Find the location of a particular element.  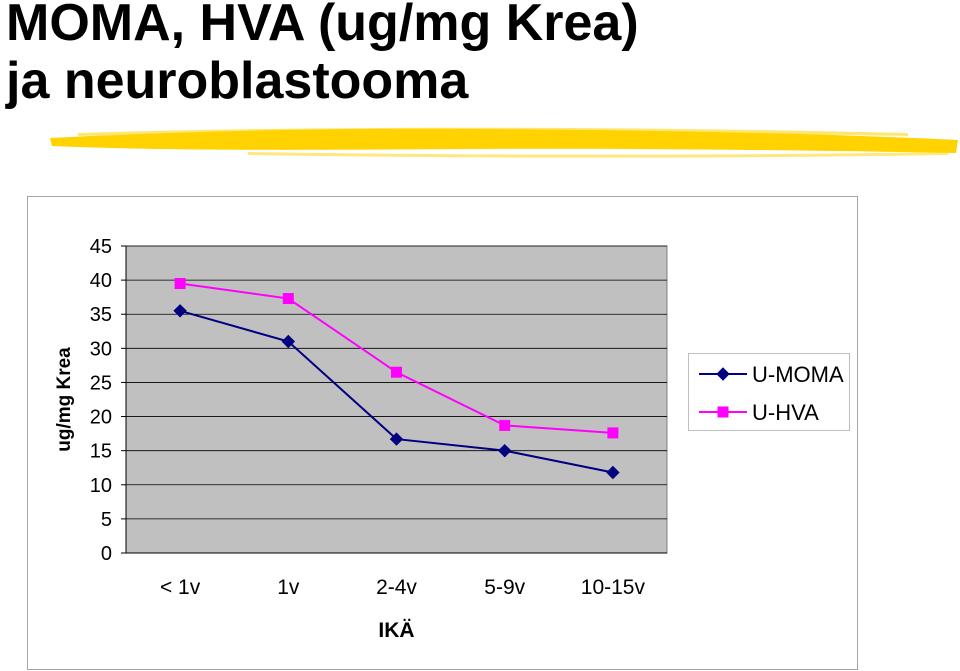

y-tick-label: 15 is located at coordinates (101, 452).